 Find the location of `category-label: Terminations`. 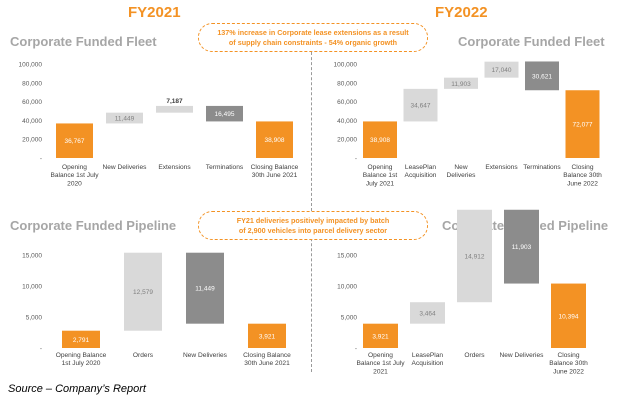

category-label: Terminations is located at coordinates (225, 167).